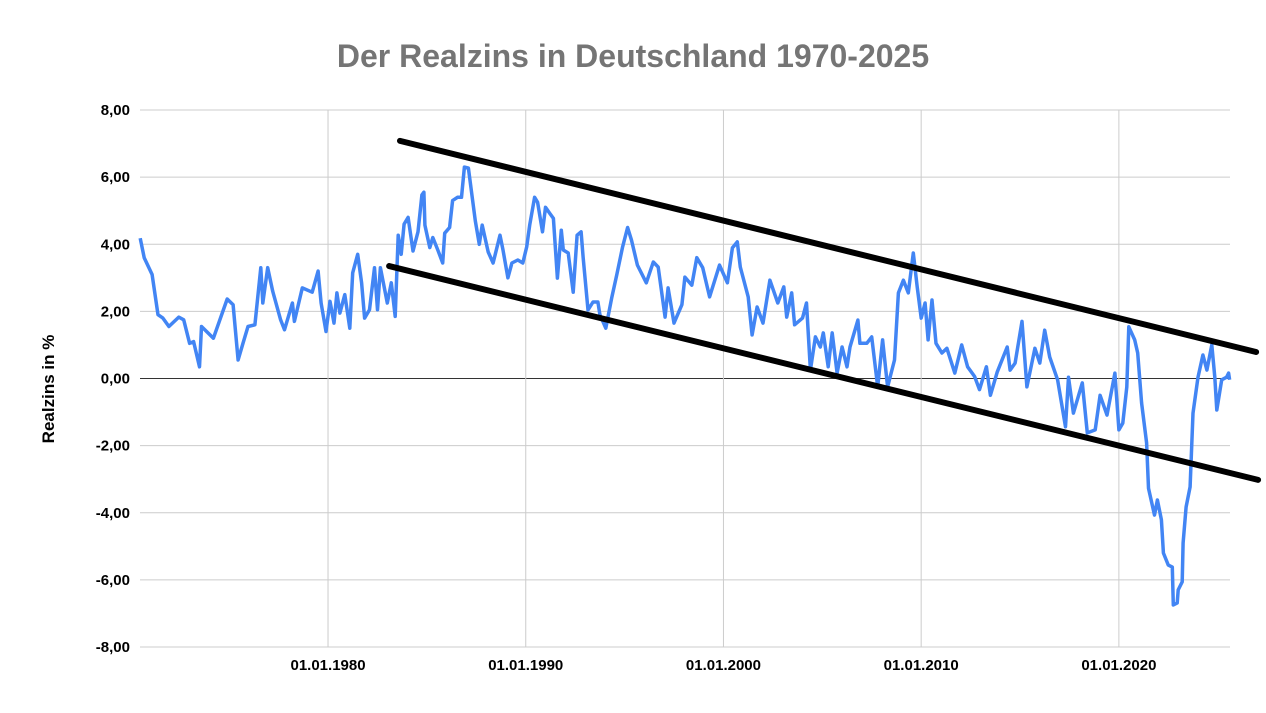 Image resolution: width=1266 pixels, height=713 pixels. Describe the element at coordinates (48, 389) in the screenshot. I see `y-axis-title: Realzins in %` at that location.